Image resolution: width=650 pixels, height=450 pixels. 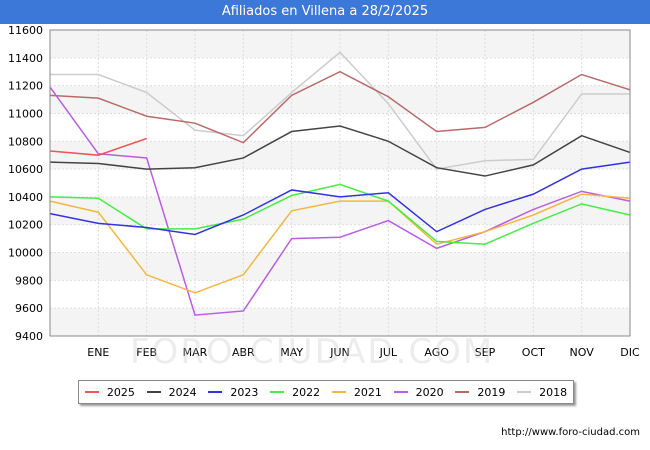 What do you see at coordinates (243, 352) in the screenshot?
I see `x-tick-label: ABR` at bounding box center [243, 352].